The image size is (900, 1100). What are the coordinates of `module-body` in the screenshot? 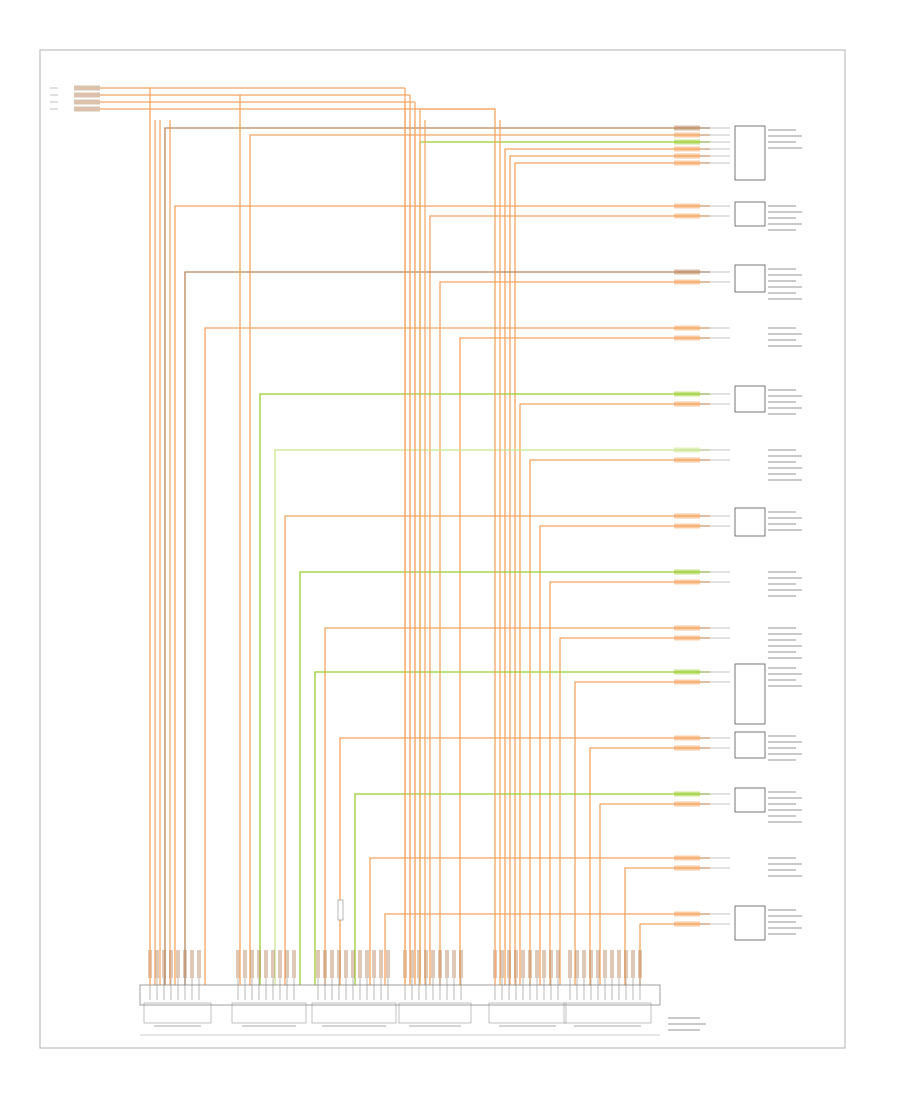 It's located at (400, 995).